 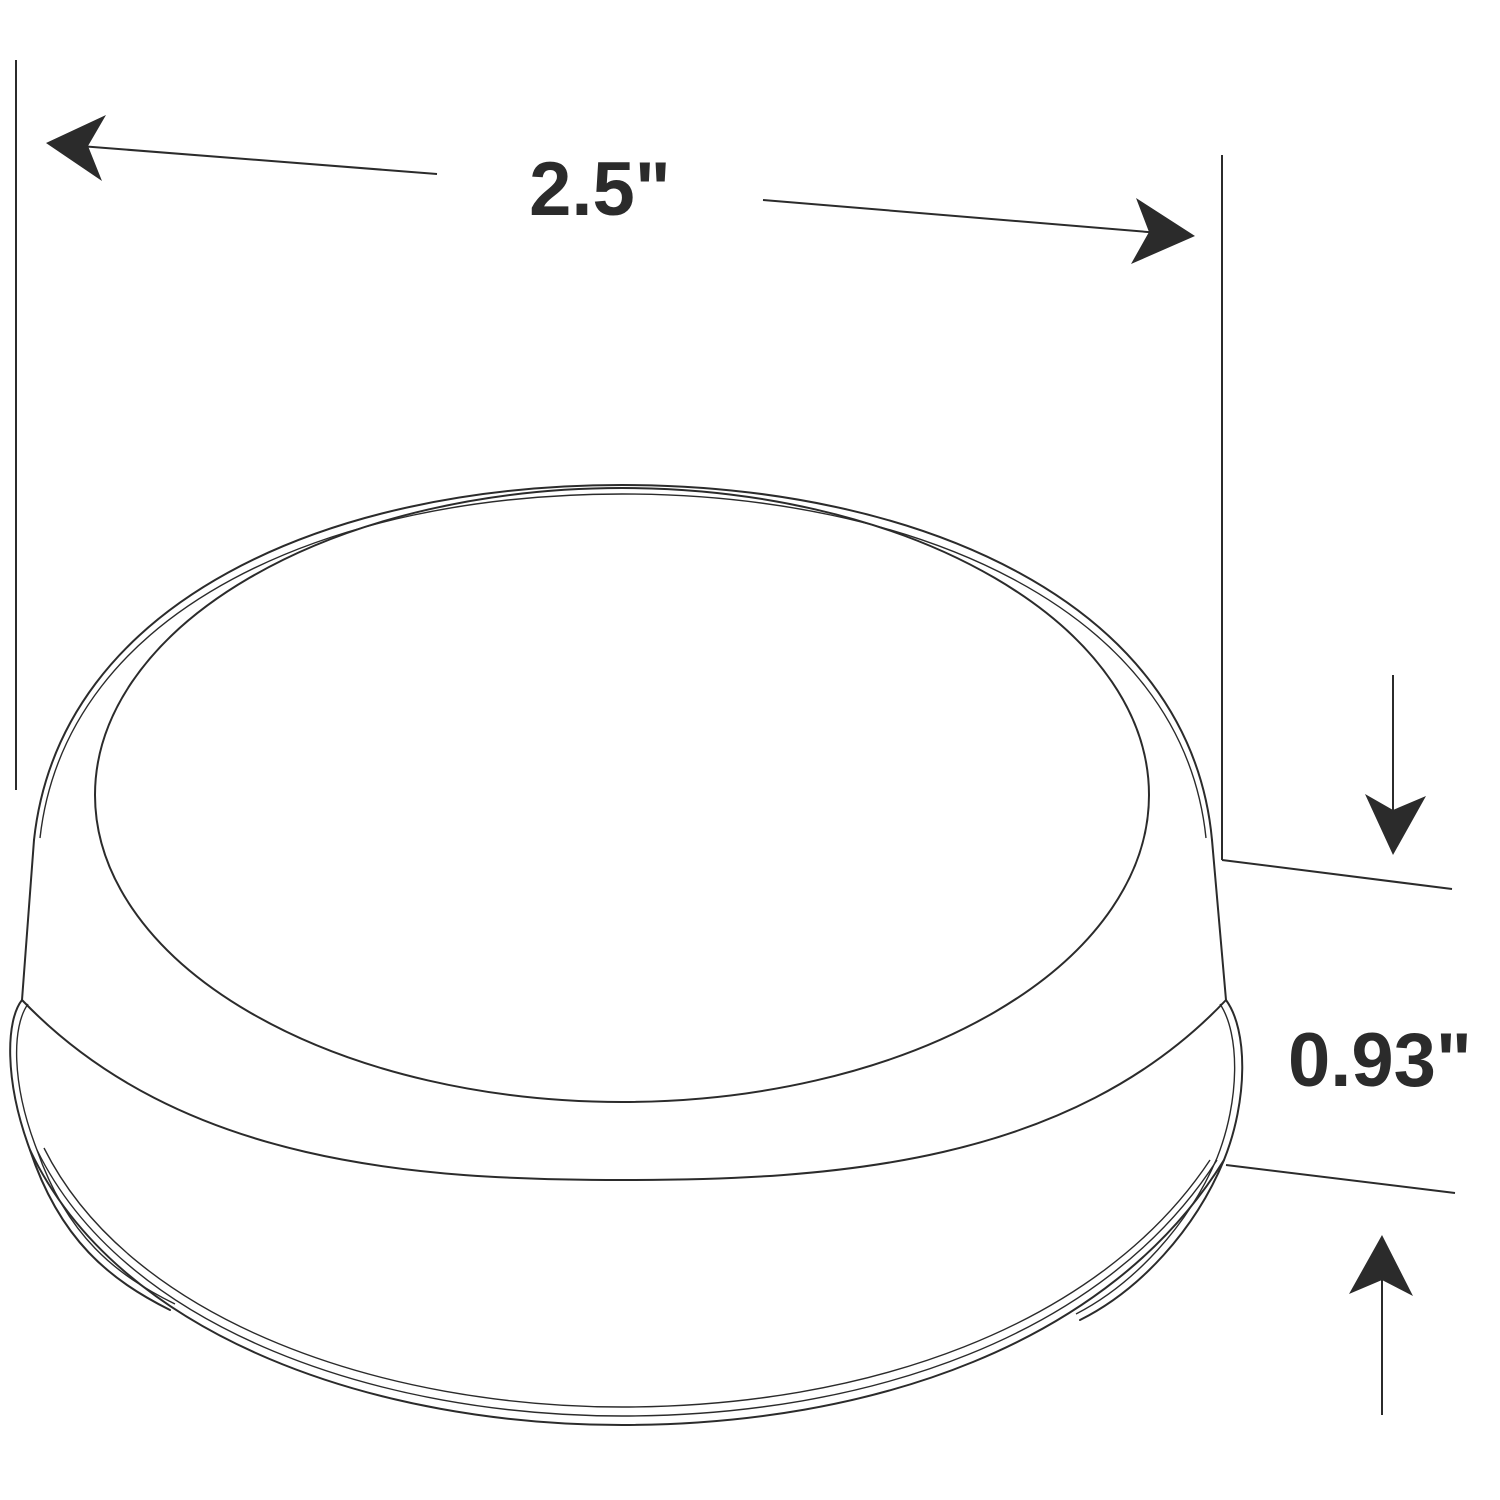 I want to click on width-dimension-line-left, so click(x=258, y=160).